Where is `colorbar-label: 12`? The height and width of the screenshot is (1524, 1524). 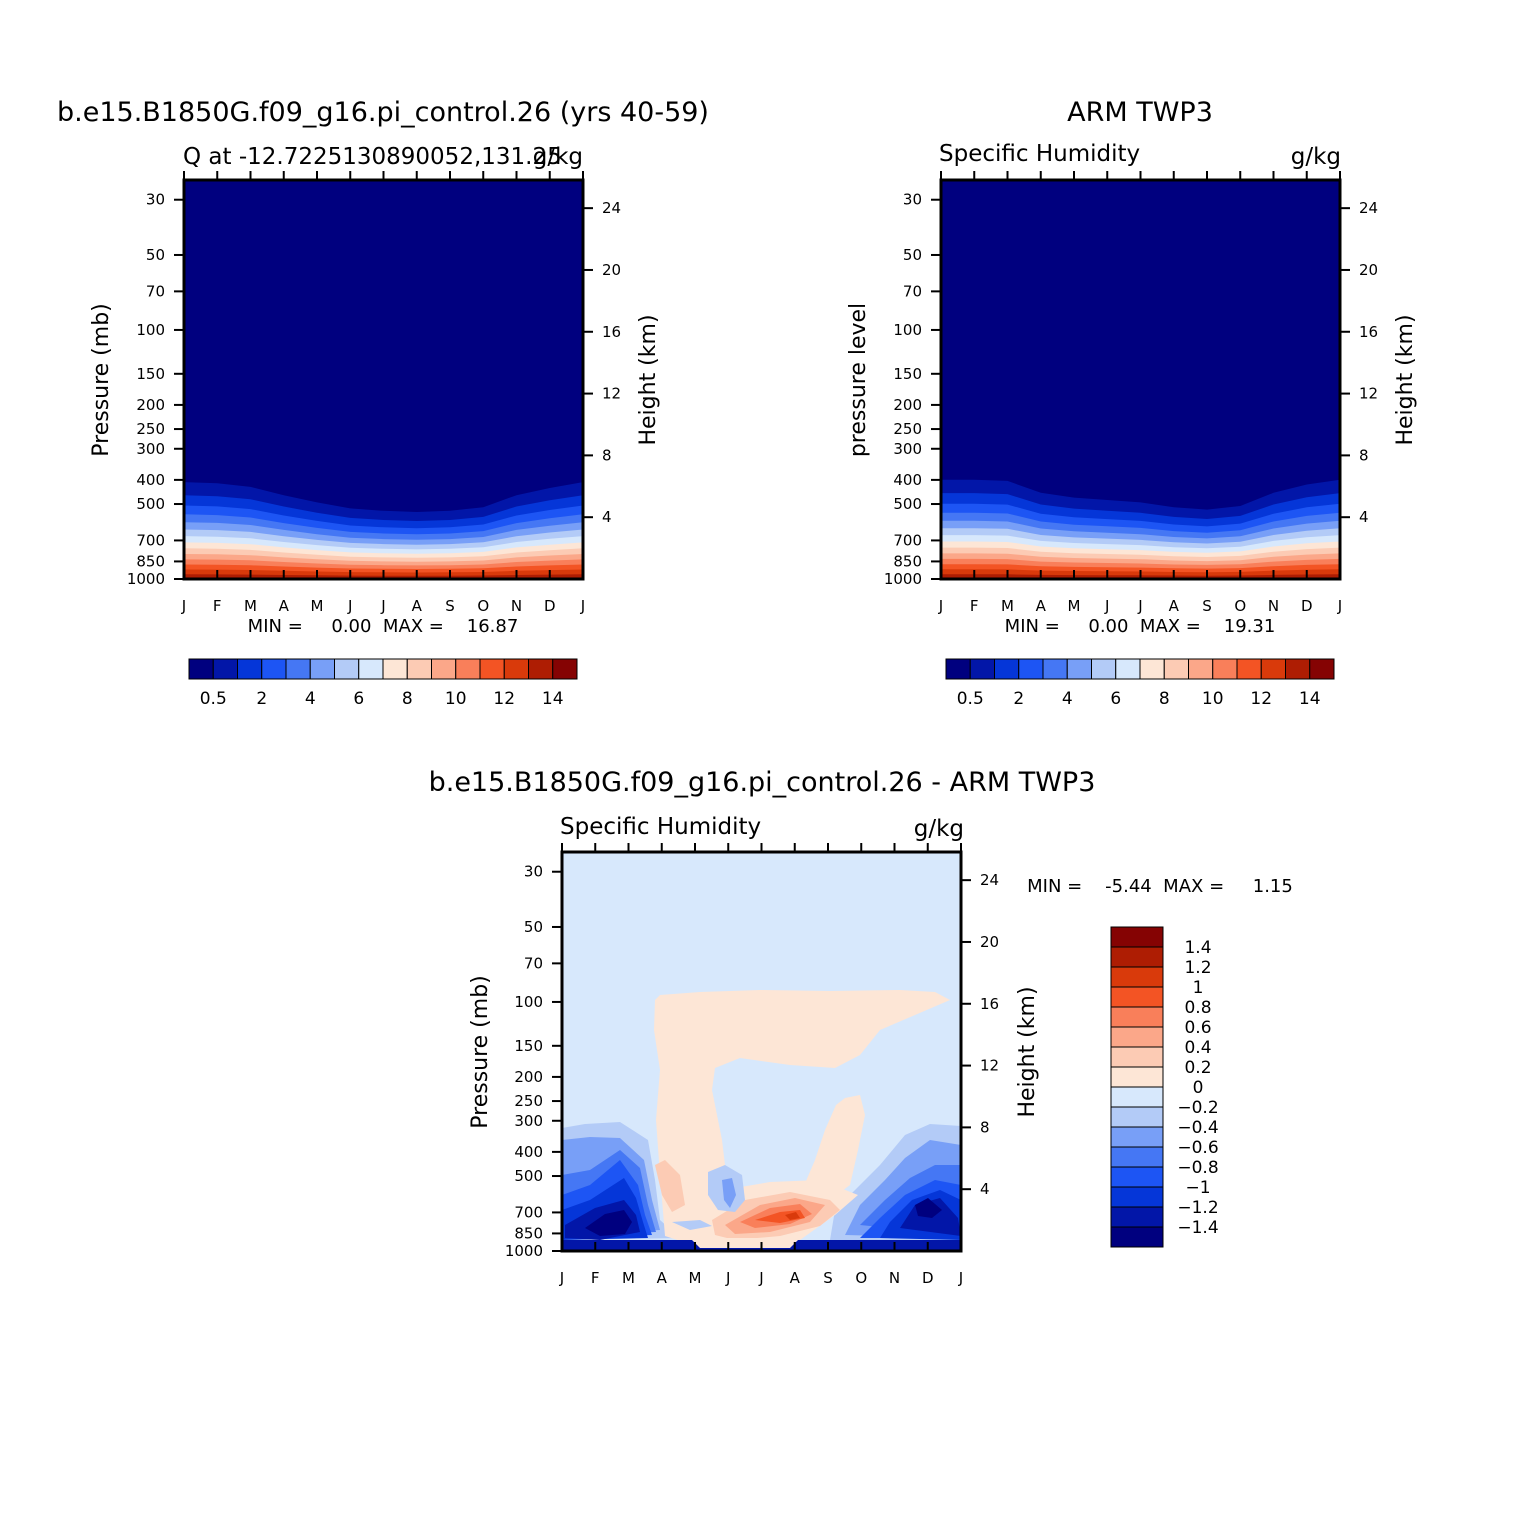 colorbar-label: 12 is located at coordinates (504, 699).